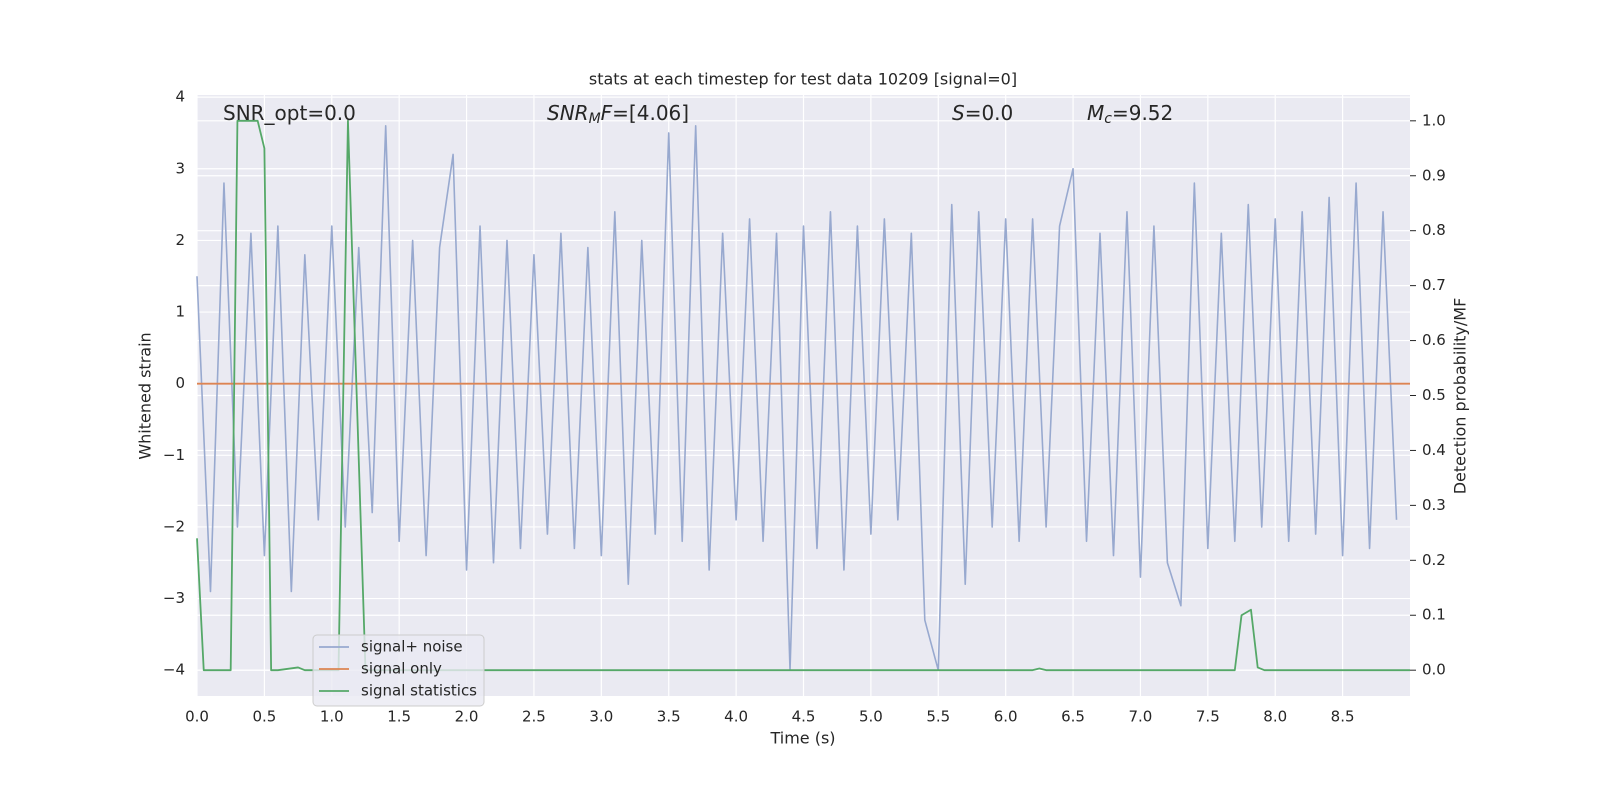  Describe the element at coordinates (1142, 113) in the screenshot. I see `annotation-part: =9.52` at that location.